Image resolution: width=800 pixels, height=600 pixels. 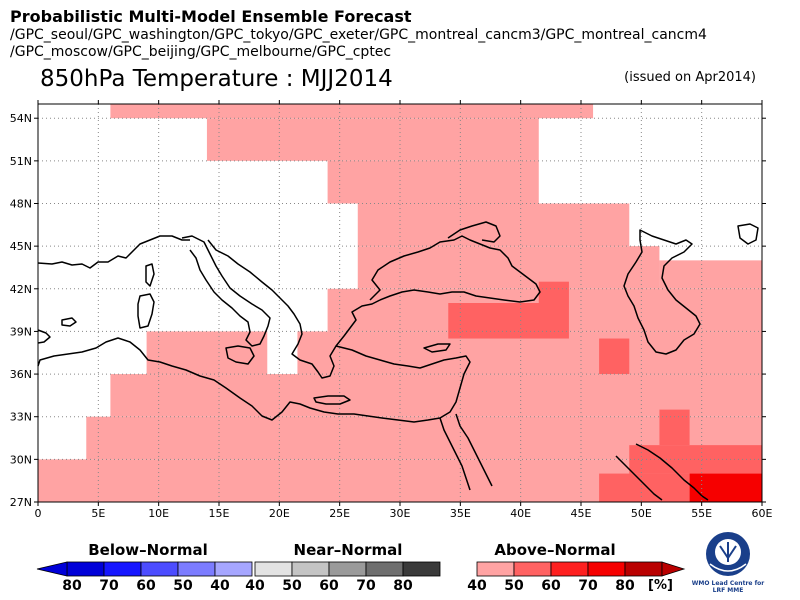 What do you see at coordinates (21, 246) in the screenshot?
I see `lat-tick-label: 45N` at bounding box center [21, 246].